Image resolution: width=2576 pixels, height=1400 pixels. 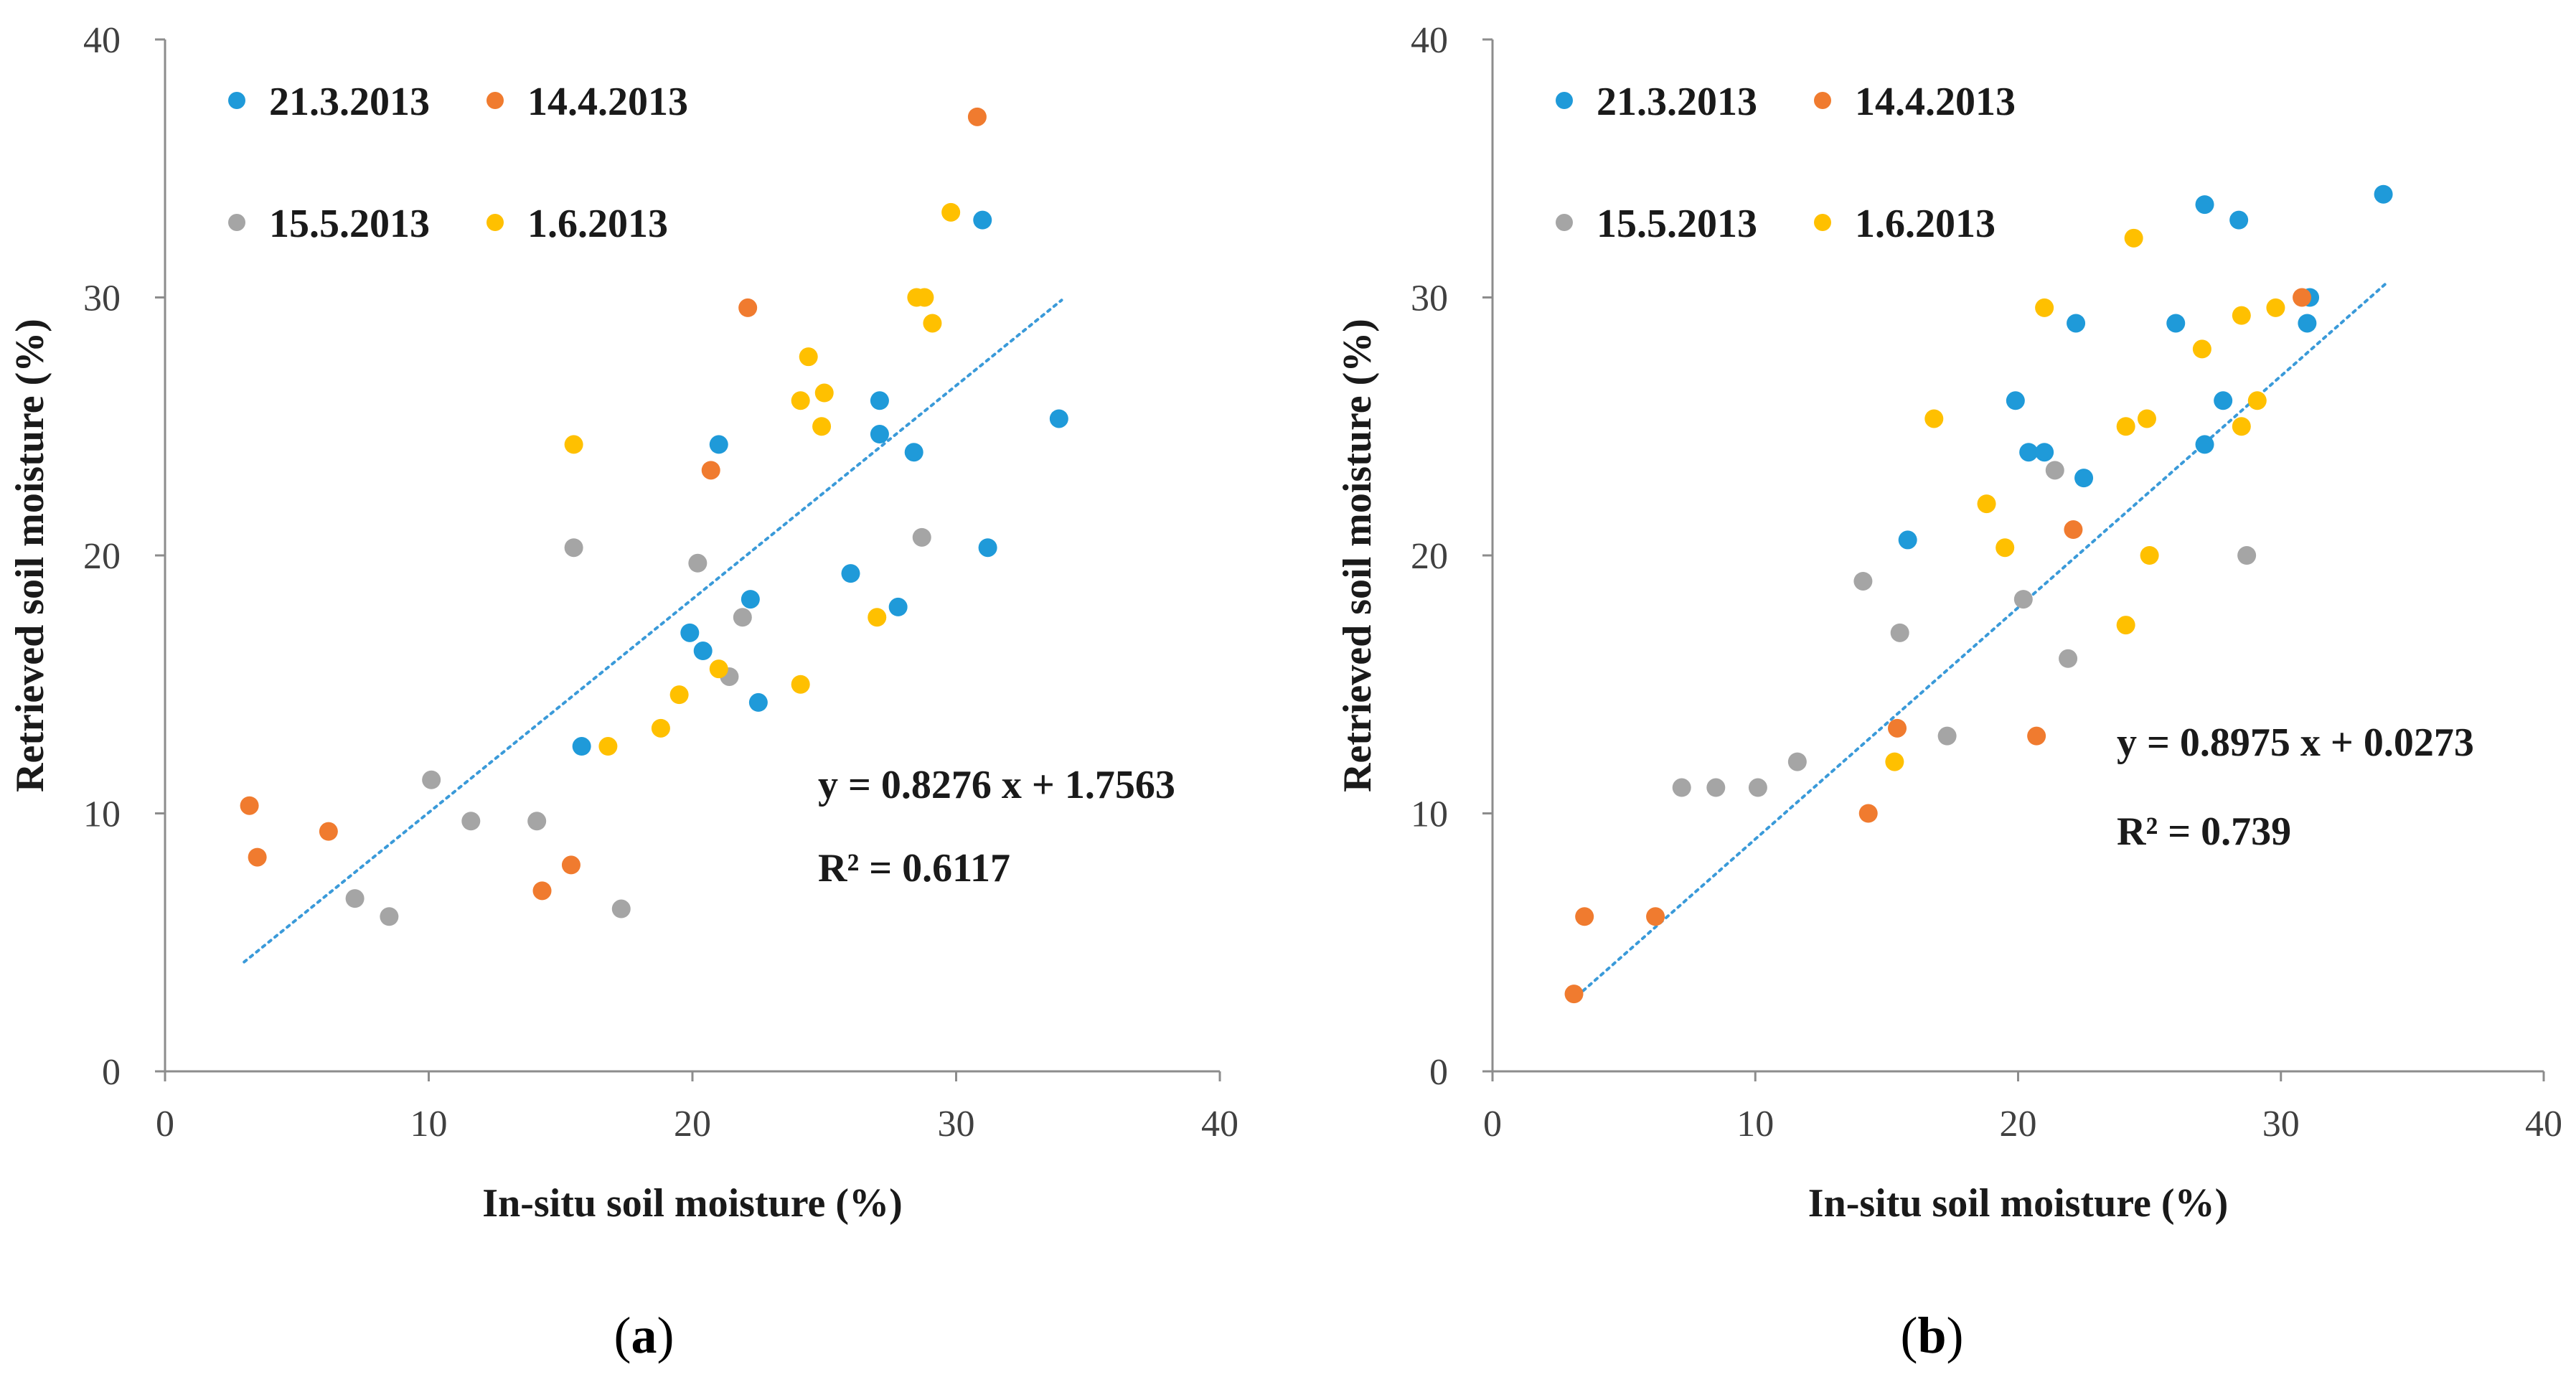 What do you see at coordinates (2204, 831) in the screenshot?
I see `r-squared: R² = 0.739` at bounding box center [2204, 831].